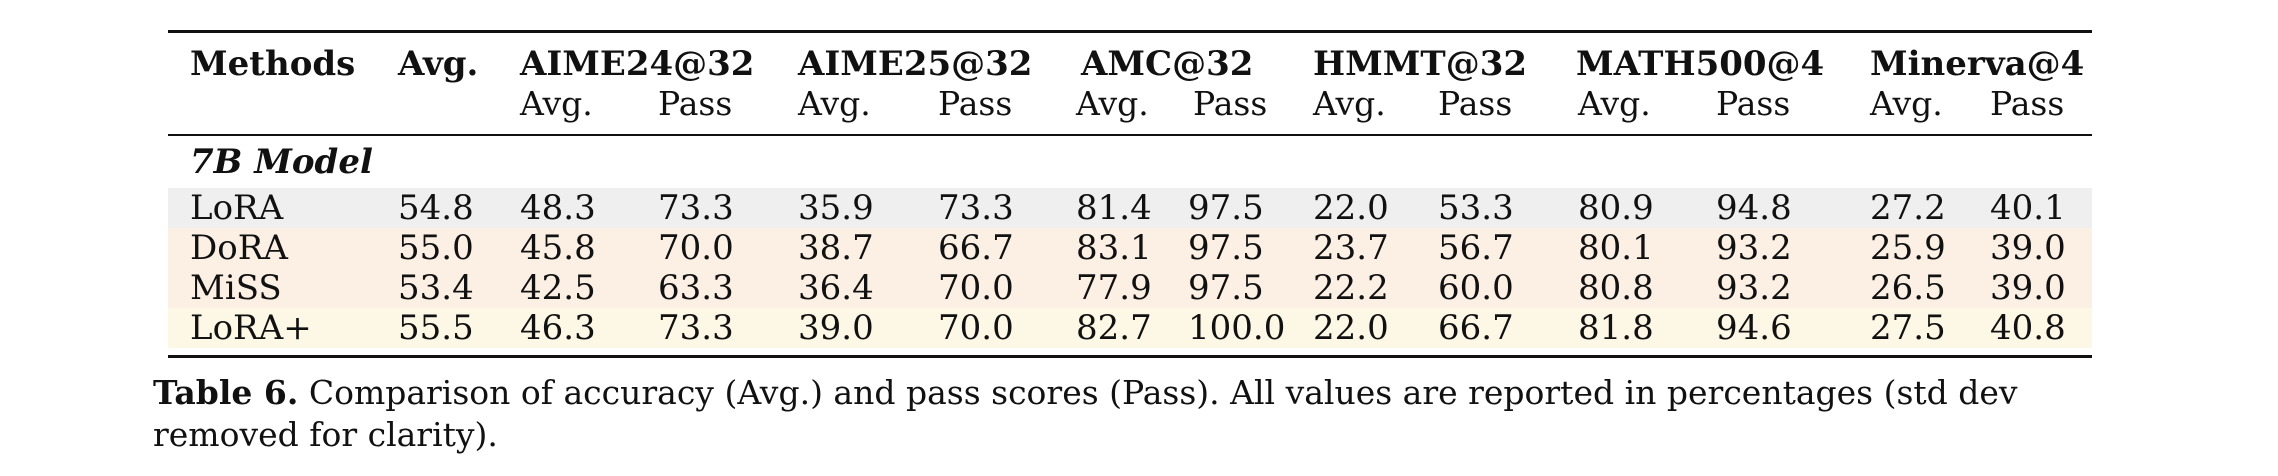 Image resolution: width=2278 pixels, height=476 pixels. I want to click on table-cell: 81.4, so click(1114, 208).